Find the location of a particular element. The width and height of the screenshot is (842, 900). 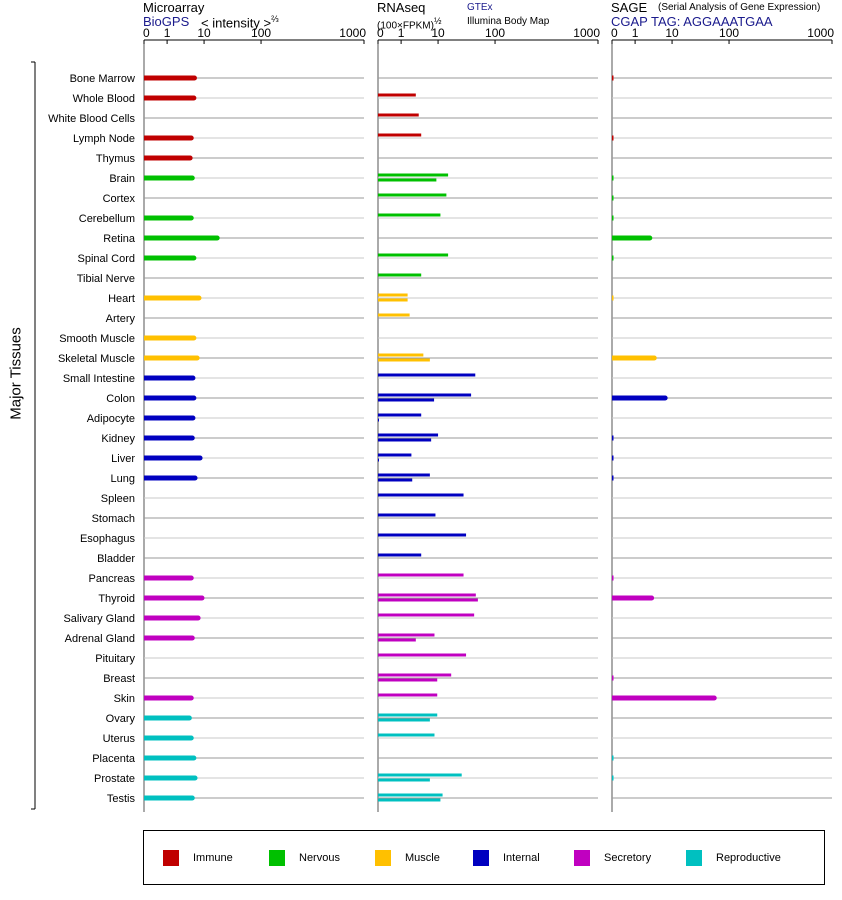

category-label: Kidney is located at coordinates (118, 439).